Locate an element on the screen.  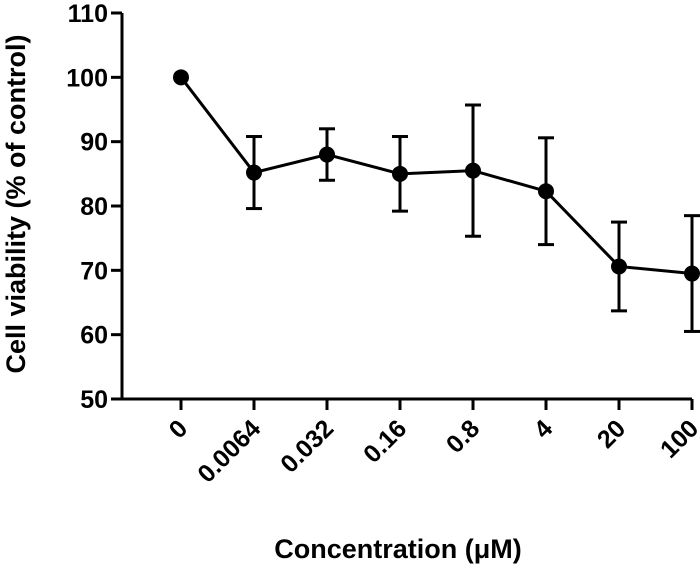
y-tick-label: 60 is located at coordinates (94, 336).